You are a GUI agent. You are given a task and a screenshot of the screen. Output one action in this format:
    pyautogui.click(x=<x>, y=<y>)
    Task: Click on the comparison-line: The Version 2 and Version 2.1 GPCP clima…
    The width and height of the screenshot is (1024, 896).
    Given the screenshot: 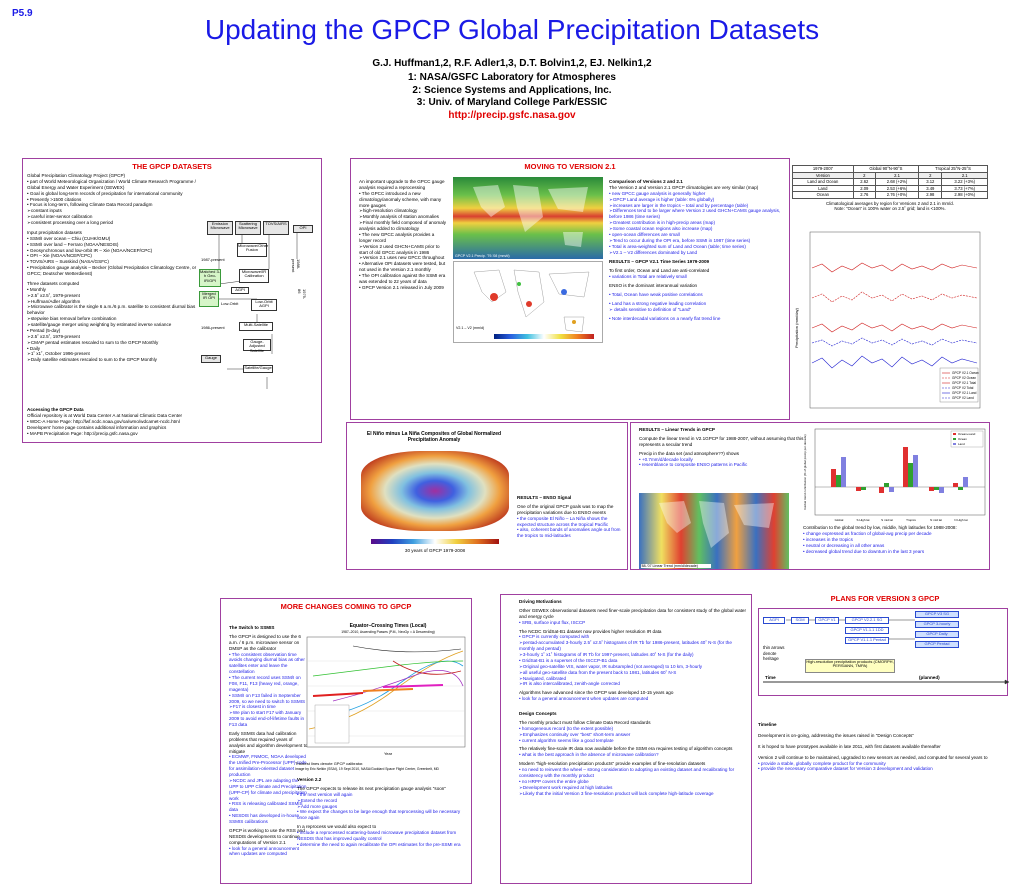 What is the action you would take?
    pyautogui.click(x=684, y=187)
    